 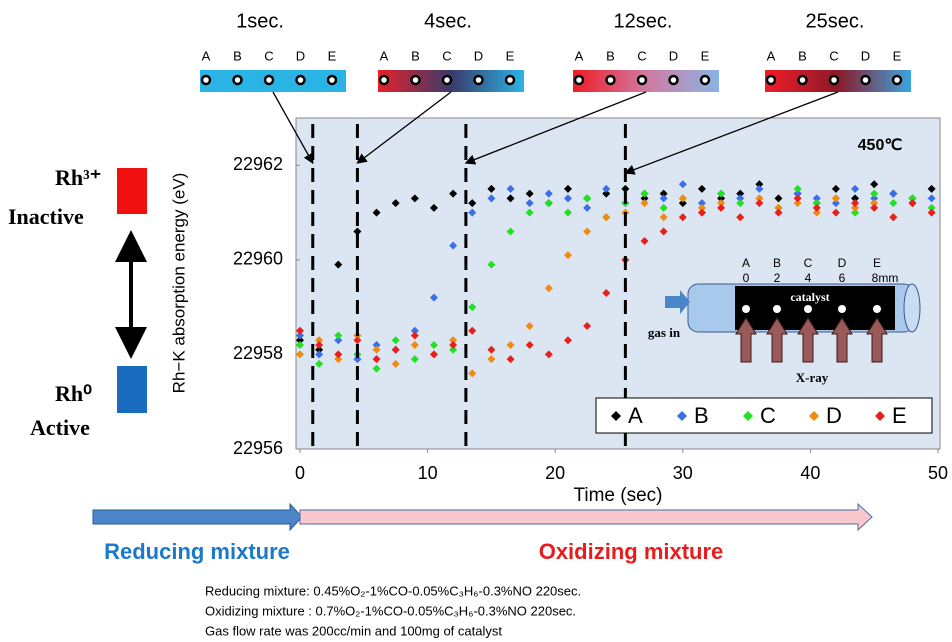 I want to click on inset-distance: 8mm, so click(x=885, y=278).